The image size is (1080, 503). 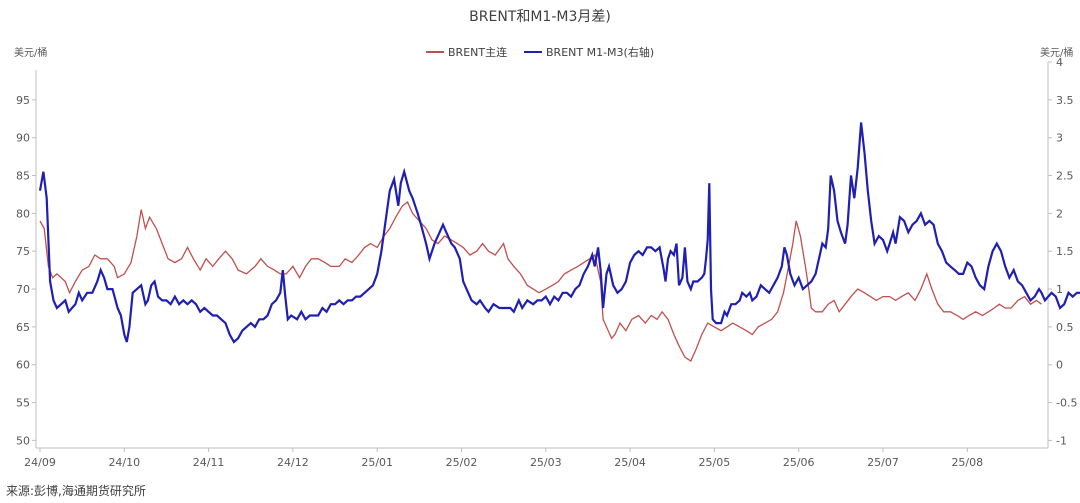 What do you see at coordinates (883, 462) in the screenshot?
I see `x-tick-label: 25/07` at bounding box center [883, 462].